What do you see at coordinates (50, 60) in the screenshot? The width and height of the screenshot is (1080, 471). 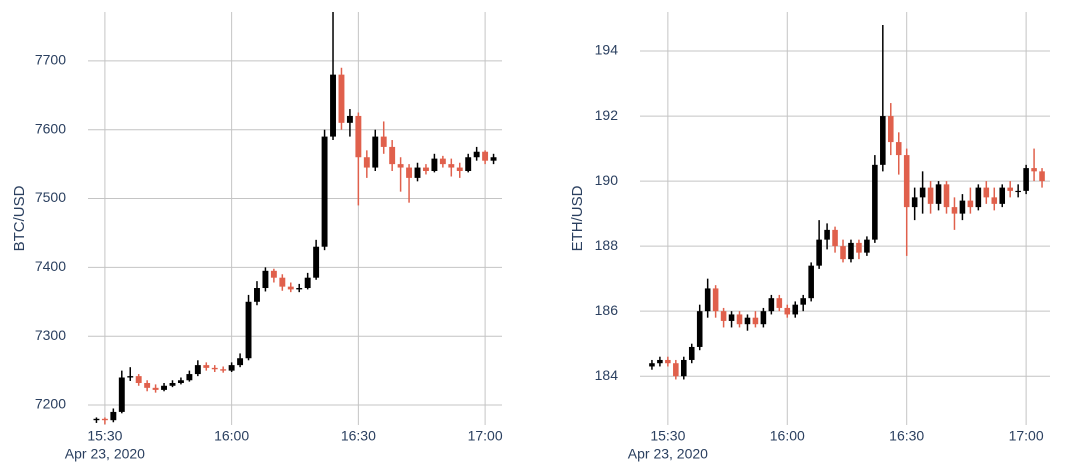 I see `y-tick-label: 7700` at bounding box center [50, 60].